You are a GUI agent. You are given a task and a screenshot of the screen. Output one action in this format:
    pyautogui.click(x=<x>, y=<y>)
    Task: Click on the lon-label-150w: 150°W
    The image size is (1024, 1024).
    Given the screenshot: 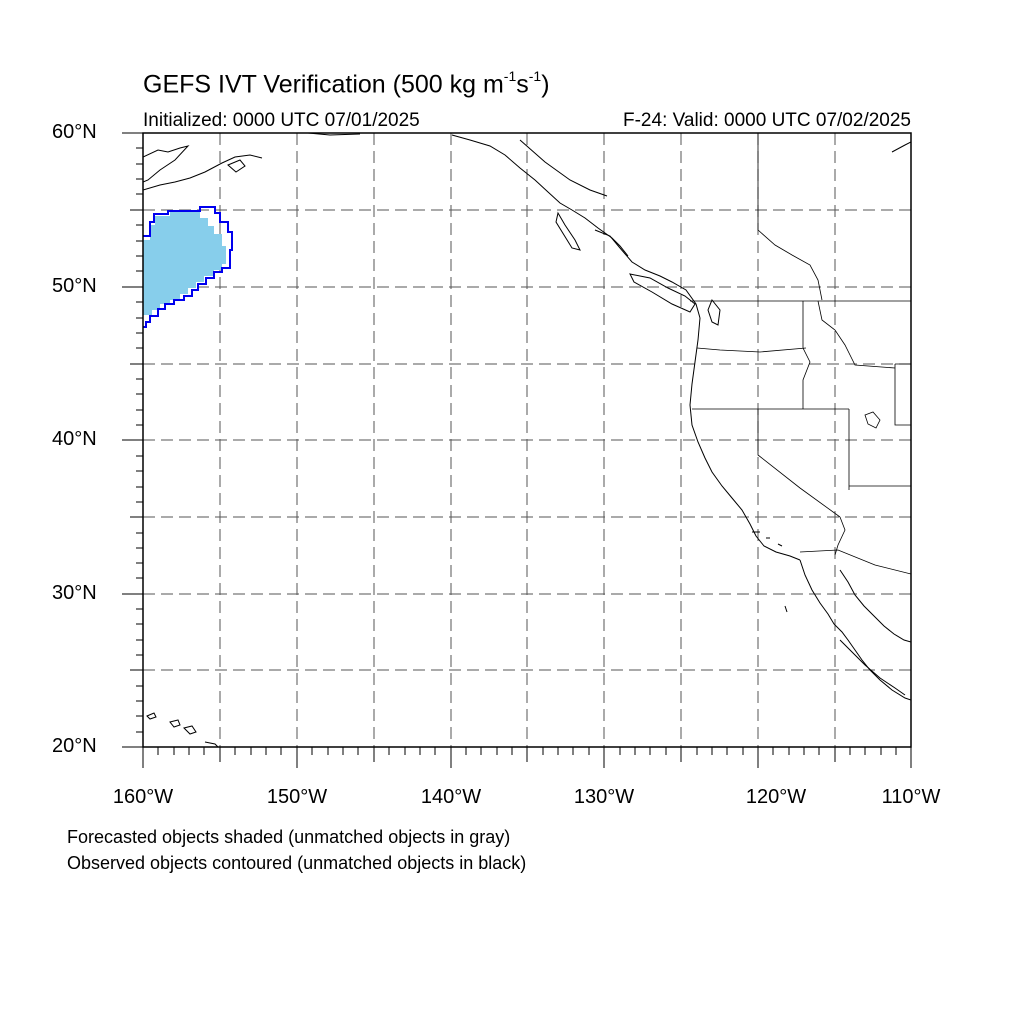 What is the action you would take?
    pyautogui.click(x=297, y=797)
    